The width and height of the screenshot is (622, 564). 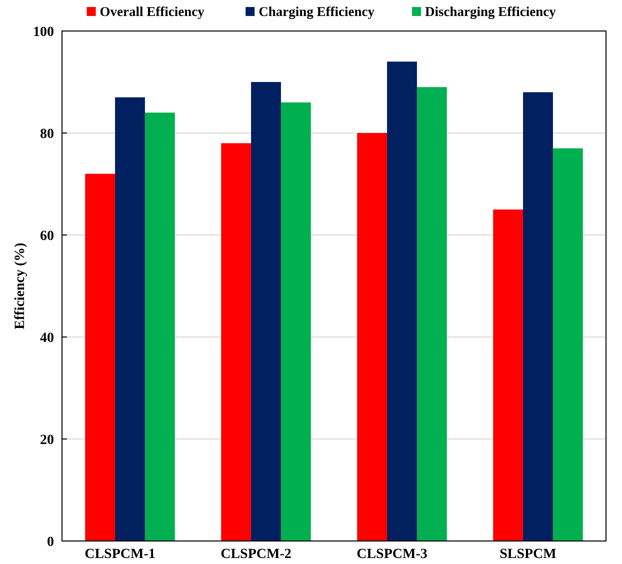 I want to click on y-tick-label: 100, so click(x=43, y=32).